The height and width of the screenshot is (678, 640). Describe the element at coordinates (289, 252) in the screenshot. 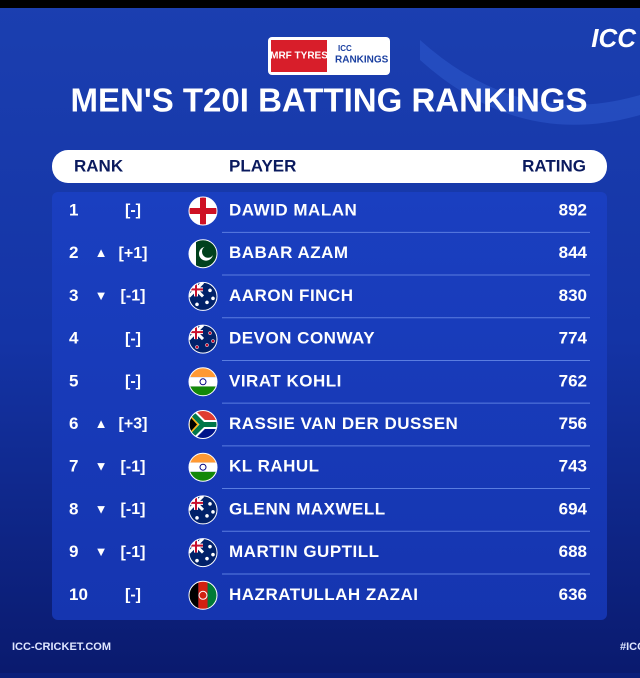

I see `player-name: BABAR AZAM` at that location.